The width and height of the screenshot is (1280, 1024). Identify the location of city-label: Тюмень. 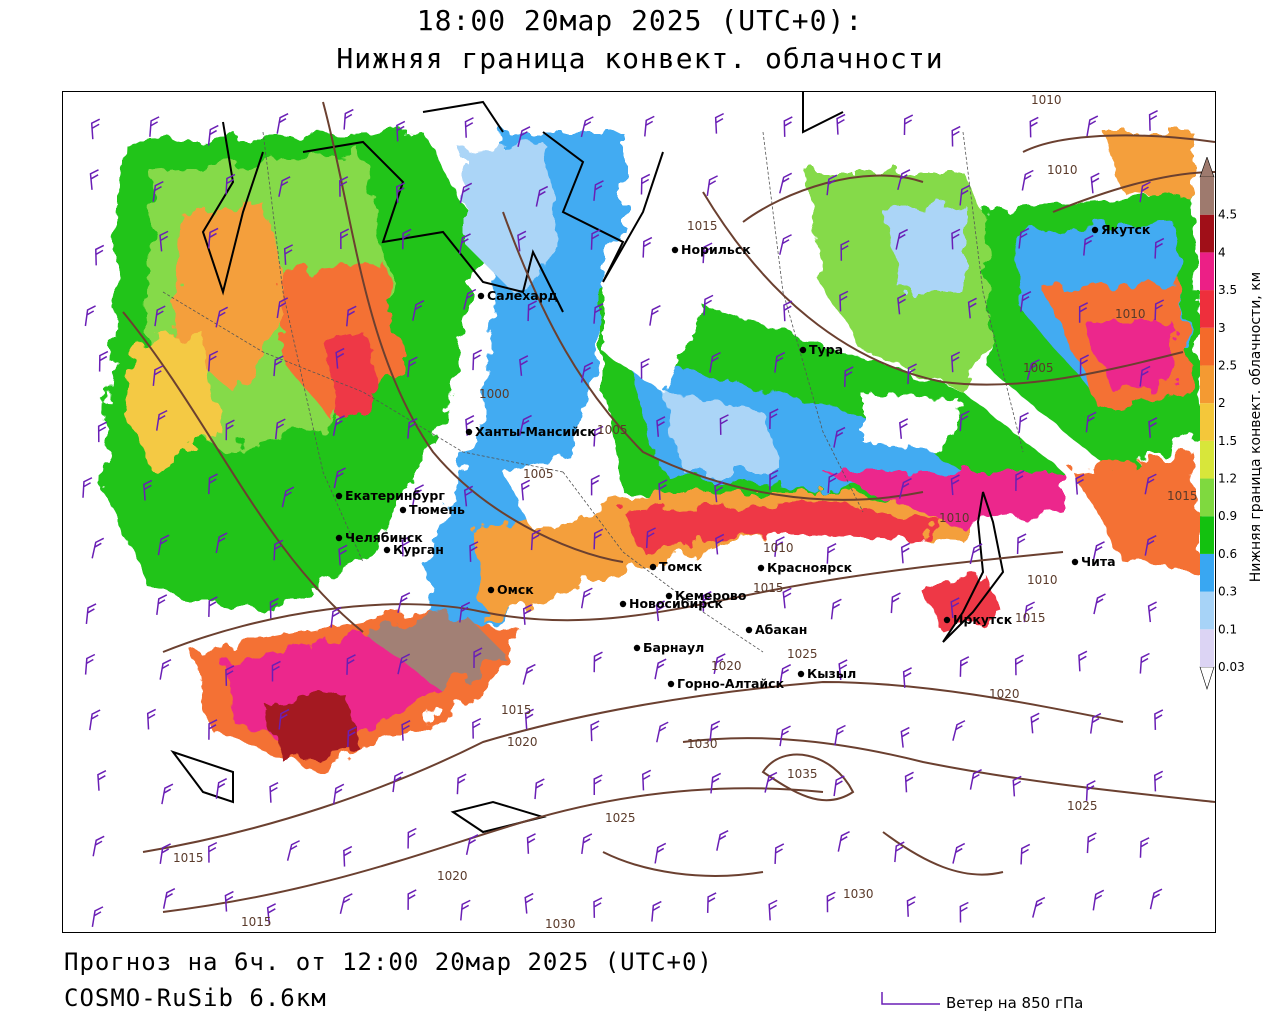
(437, 509).